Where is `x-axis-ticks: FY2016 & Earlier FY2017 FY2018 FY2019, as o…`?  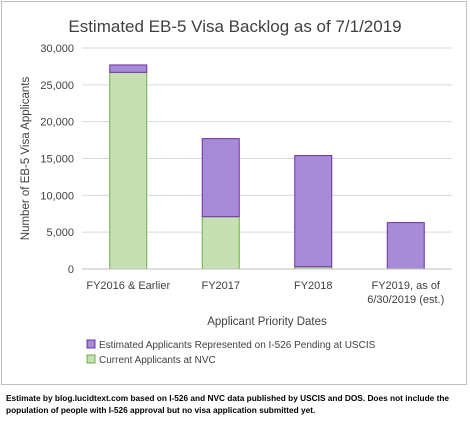 x-axis-ticks: FY2016 & Earlier FY2017 FY2018 FY2019, as o… is located at coordinates (265, 293).